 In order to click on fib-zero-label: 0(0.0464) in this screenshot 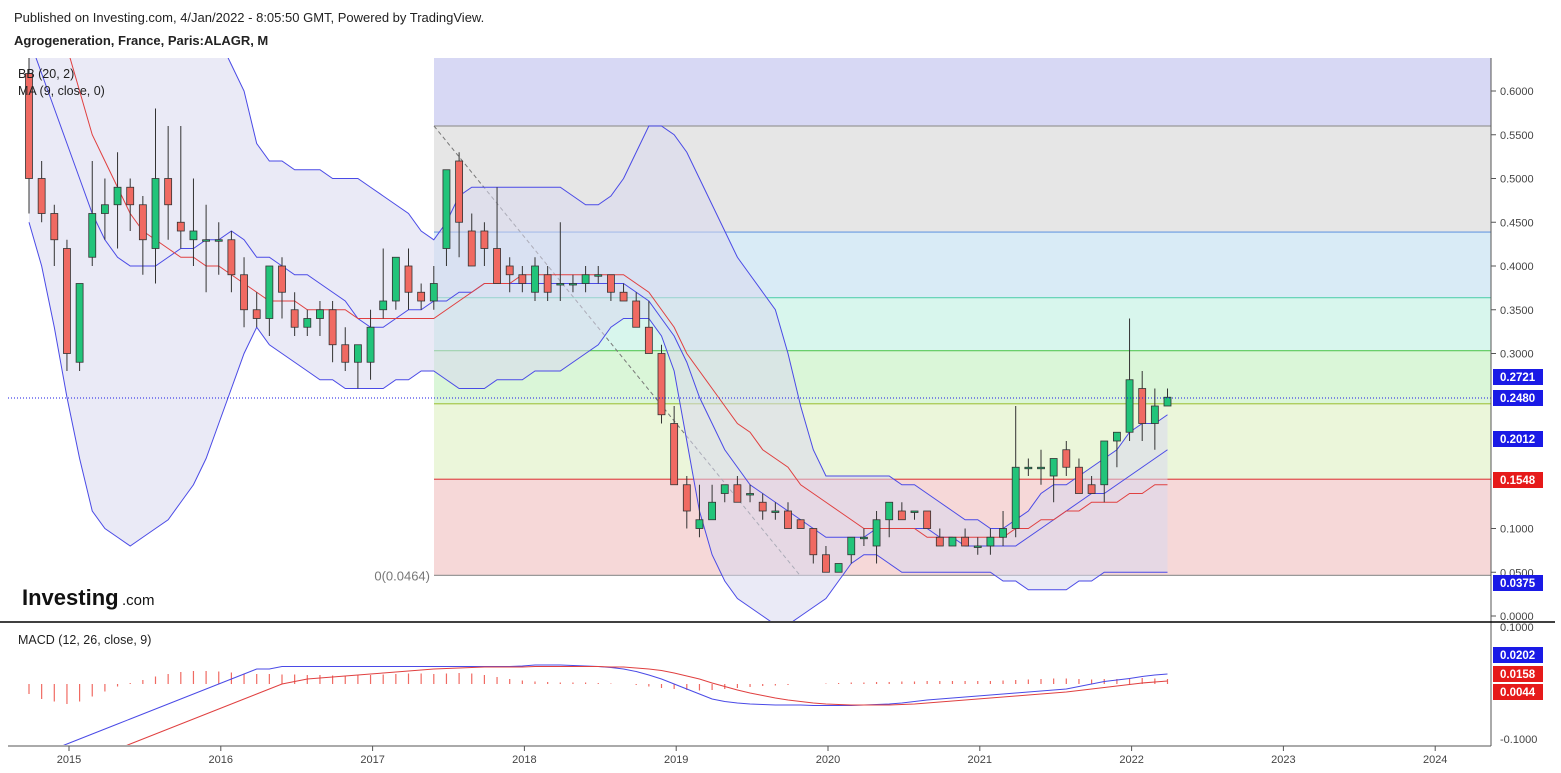, I will do `click(402, 575)`.